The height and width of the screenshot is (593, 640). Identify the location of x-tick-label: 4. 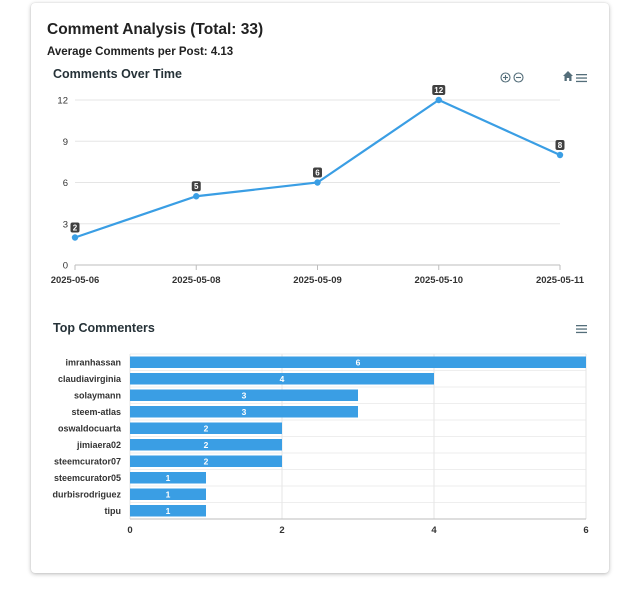
(434, 530).